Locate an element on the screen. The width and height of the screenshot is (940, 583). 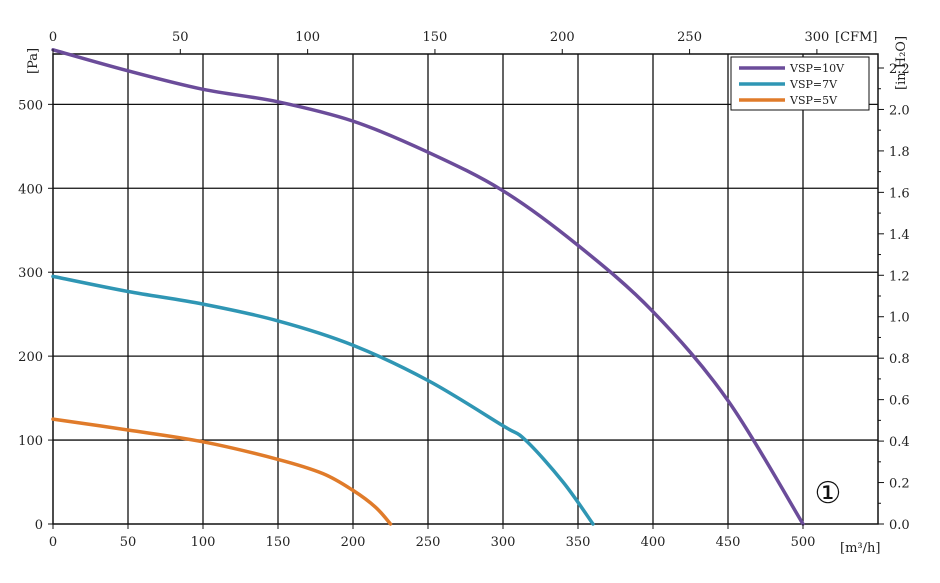
x-bottom-tick-label: 100 is located at coordinates (203, 542).